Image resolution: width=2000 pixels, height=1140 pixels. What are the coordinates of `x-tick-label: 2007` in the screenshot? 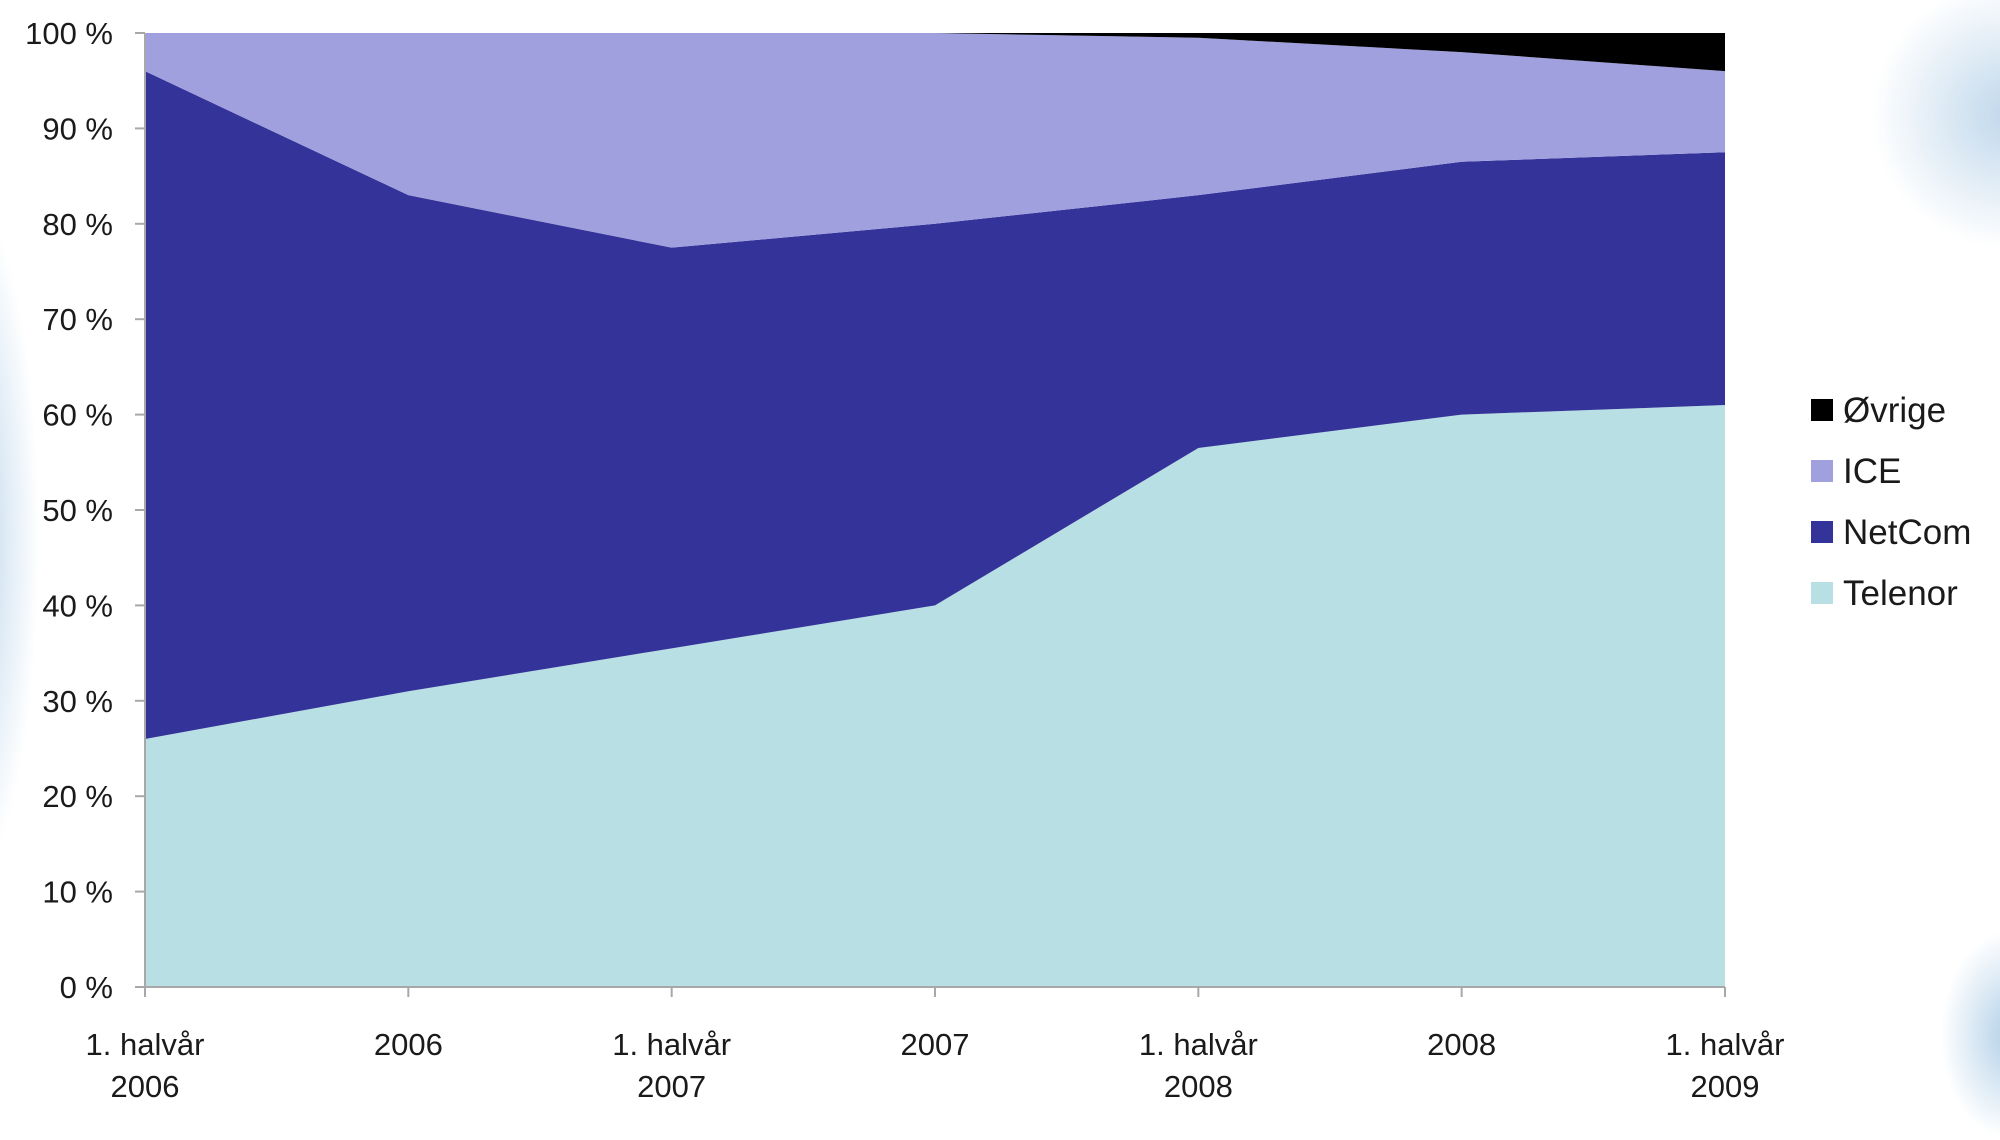 It's located at (935, 1044).